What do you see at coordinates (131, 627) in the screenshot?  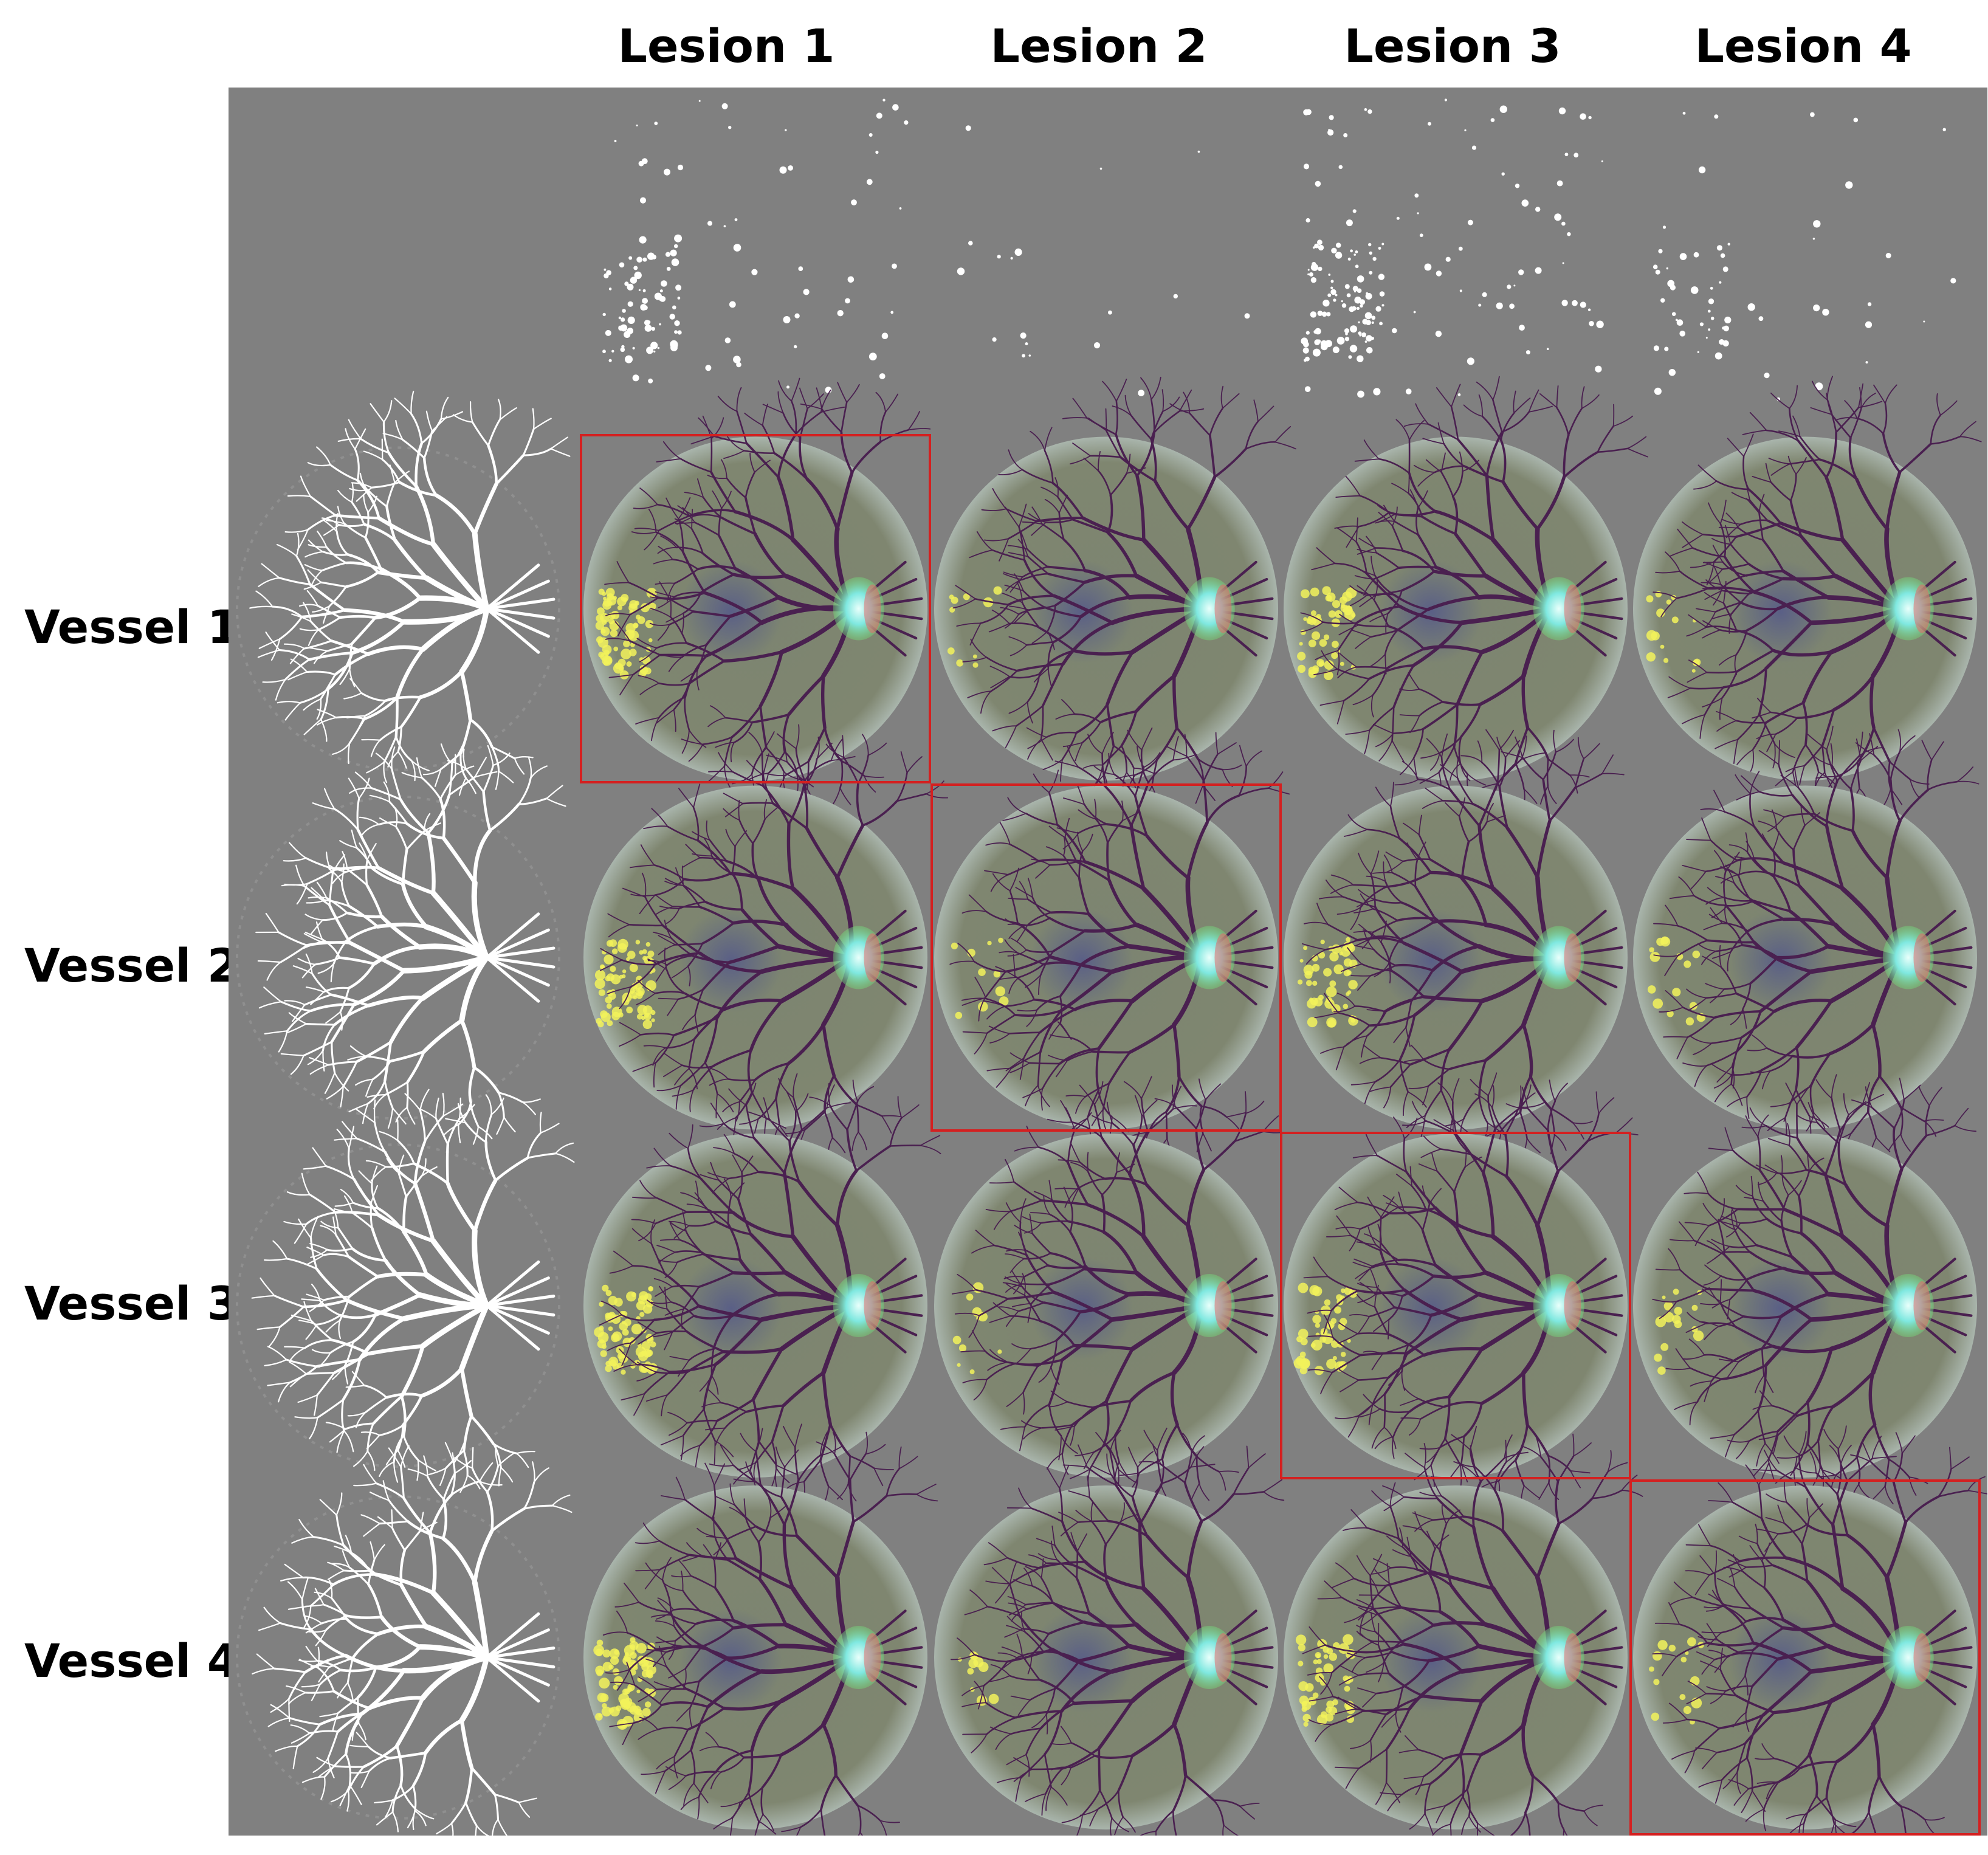 I see `row-label-vessel-1: Vessel 1` at bounding box center [131, 627].